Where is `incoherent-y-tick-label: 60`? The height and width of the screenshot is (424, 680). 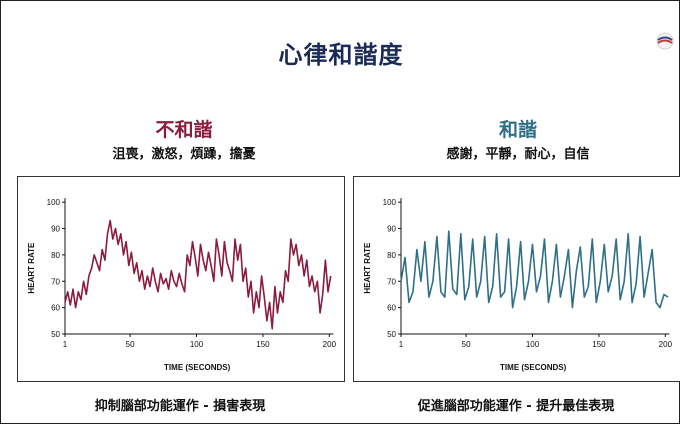
incoherent-y-tick-label: 60 is located at coordinates (55, 308).